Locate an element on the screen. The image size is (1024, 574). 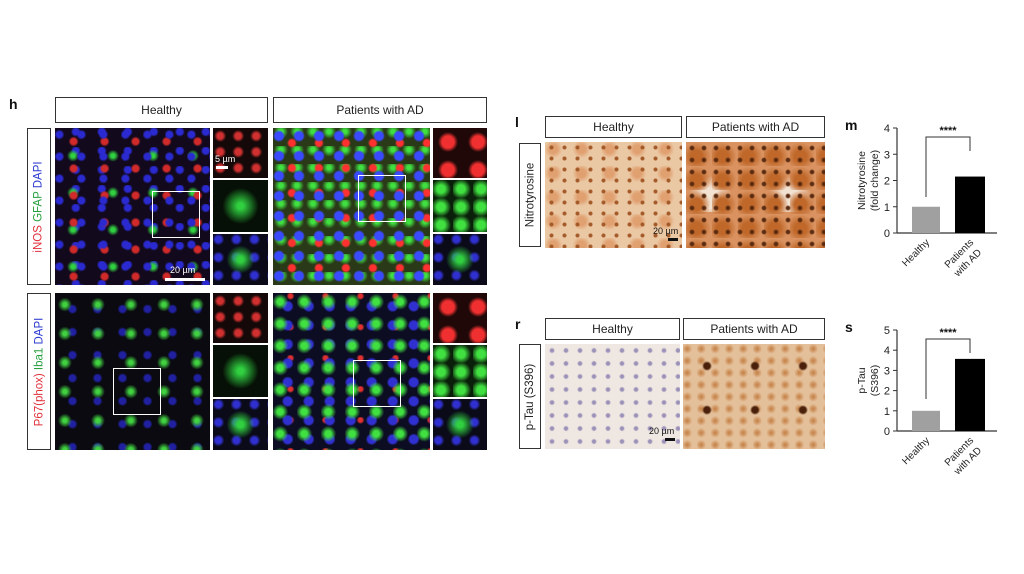
ihc-ad-nitrotyrosine is located at coordinates (755, 195).